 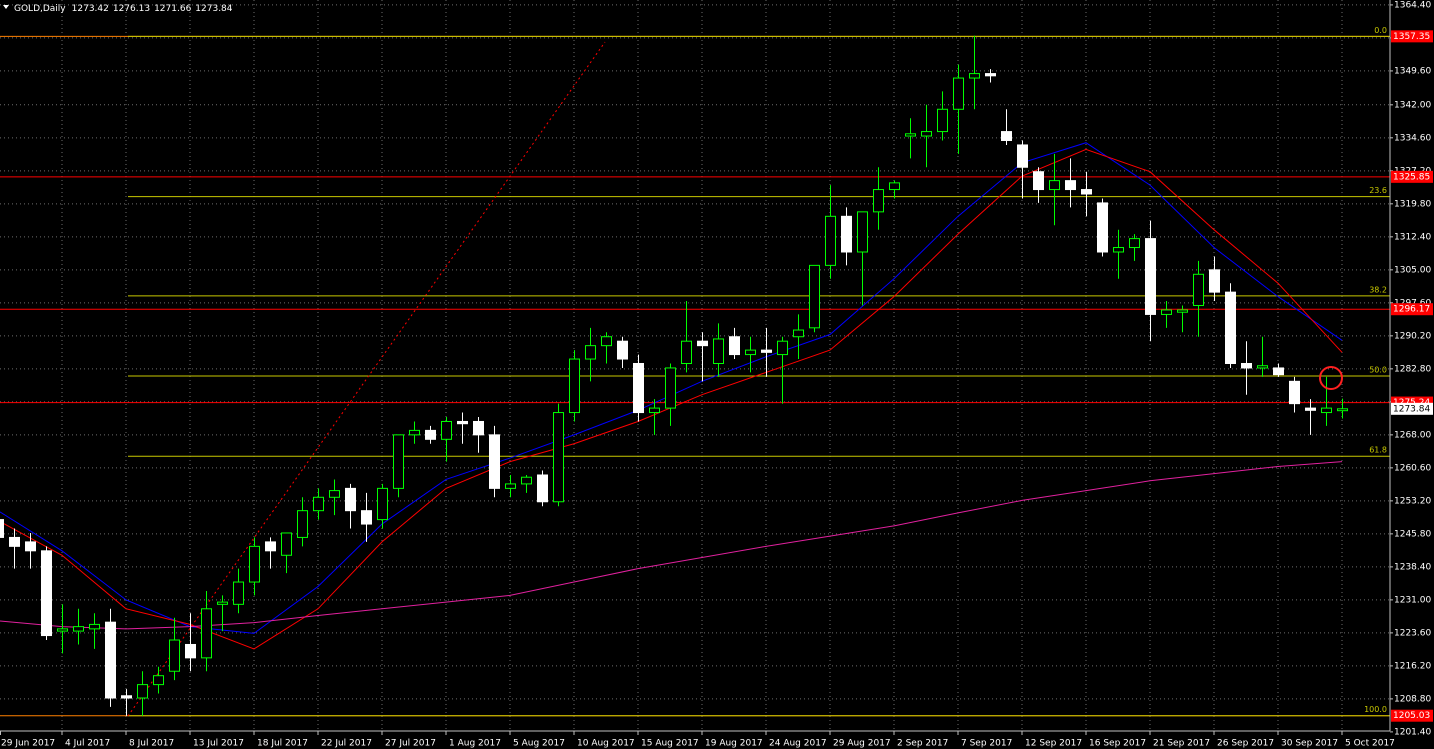 I want to click on fib-level-label: 100.0, so click(x=1375, y=709).